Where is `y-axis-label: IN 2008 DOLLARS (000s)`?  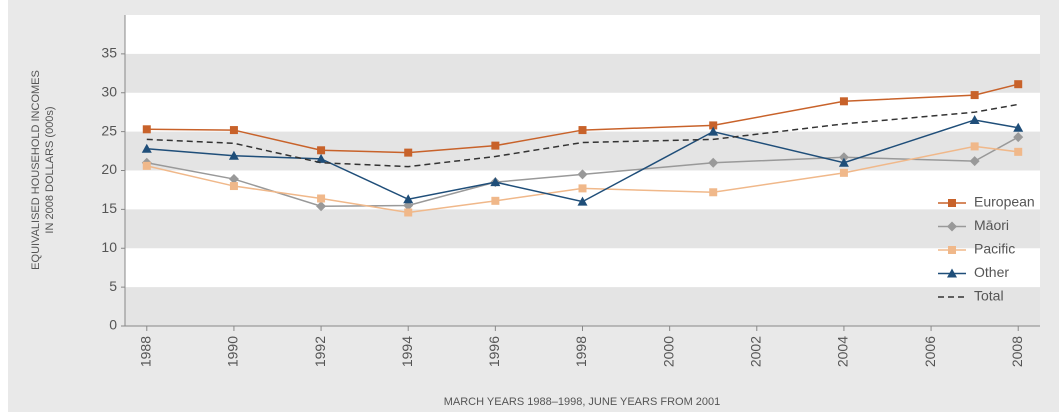
y-axis-label: IN 2008 DOLLARS (000s) is located at coordinates (50, 169).